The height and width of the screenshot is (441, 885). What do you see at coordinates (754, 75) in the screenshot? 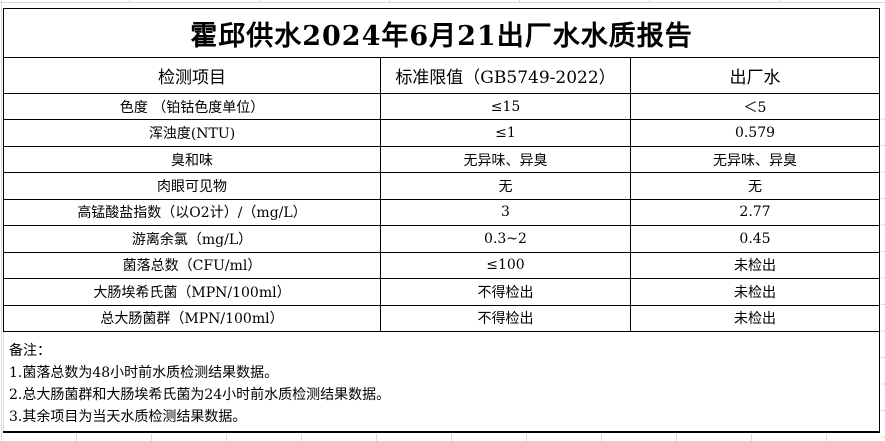
I see `header-outgoing-water: 出厂水` at bounding box center [754, 75].